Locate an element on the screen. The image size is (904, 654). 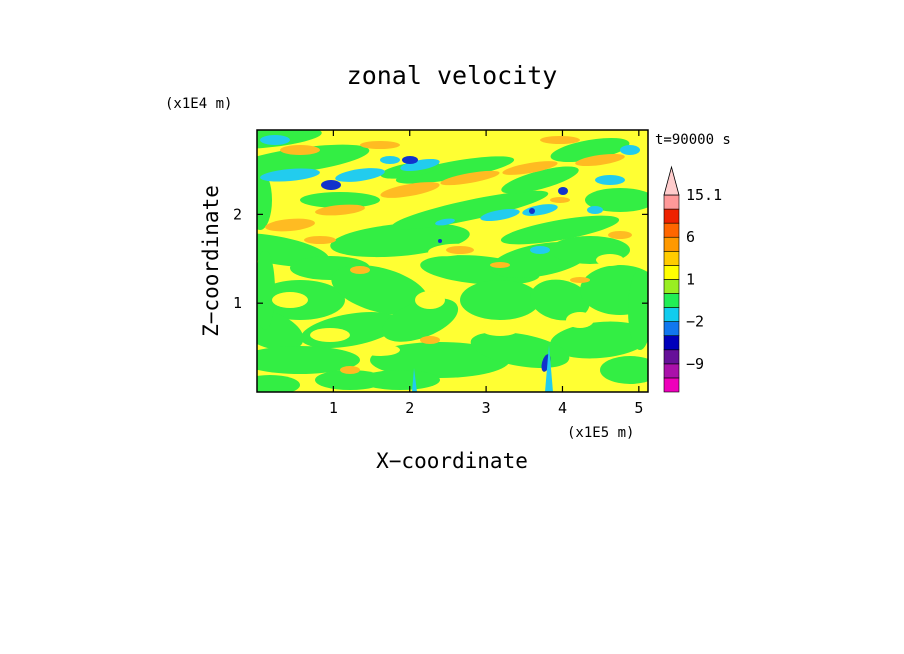
y-axis-scale-label: (x1E4 m) is located at coordinates (198, 104).